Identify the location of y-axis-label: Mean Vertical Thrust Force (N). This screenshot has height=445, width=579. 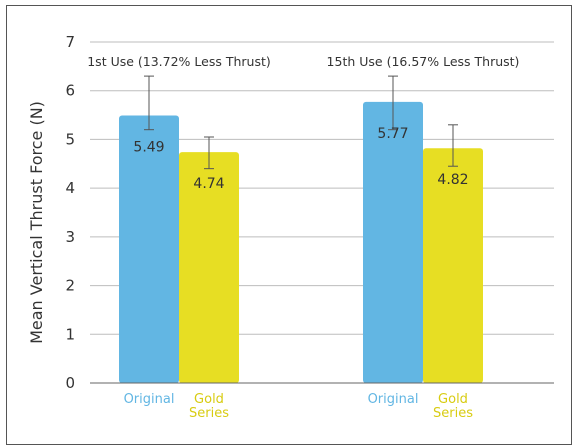
(36, 222).